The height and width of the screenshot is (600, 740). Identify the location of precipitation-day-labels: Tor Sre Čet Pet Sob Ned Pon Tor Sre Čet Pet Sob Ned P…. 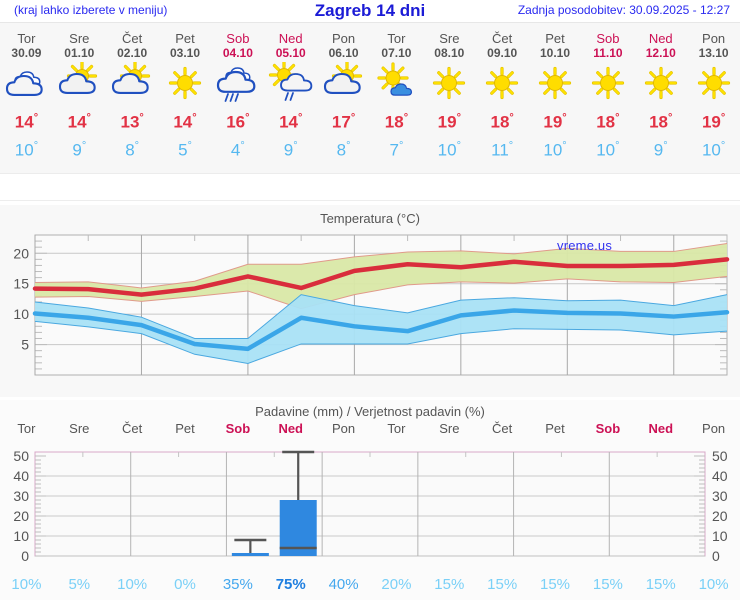
(370, 428).